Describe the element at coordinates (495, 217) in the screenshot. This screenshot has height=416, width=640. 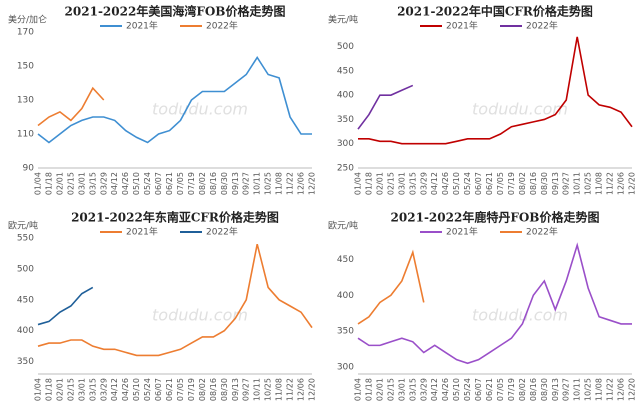
I see `chart-title: 2021-2022年鹿特丹FOB价格走势图` at that location.